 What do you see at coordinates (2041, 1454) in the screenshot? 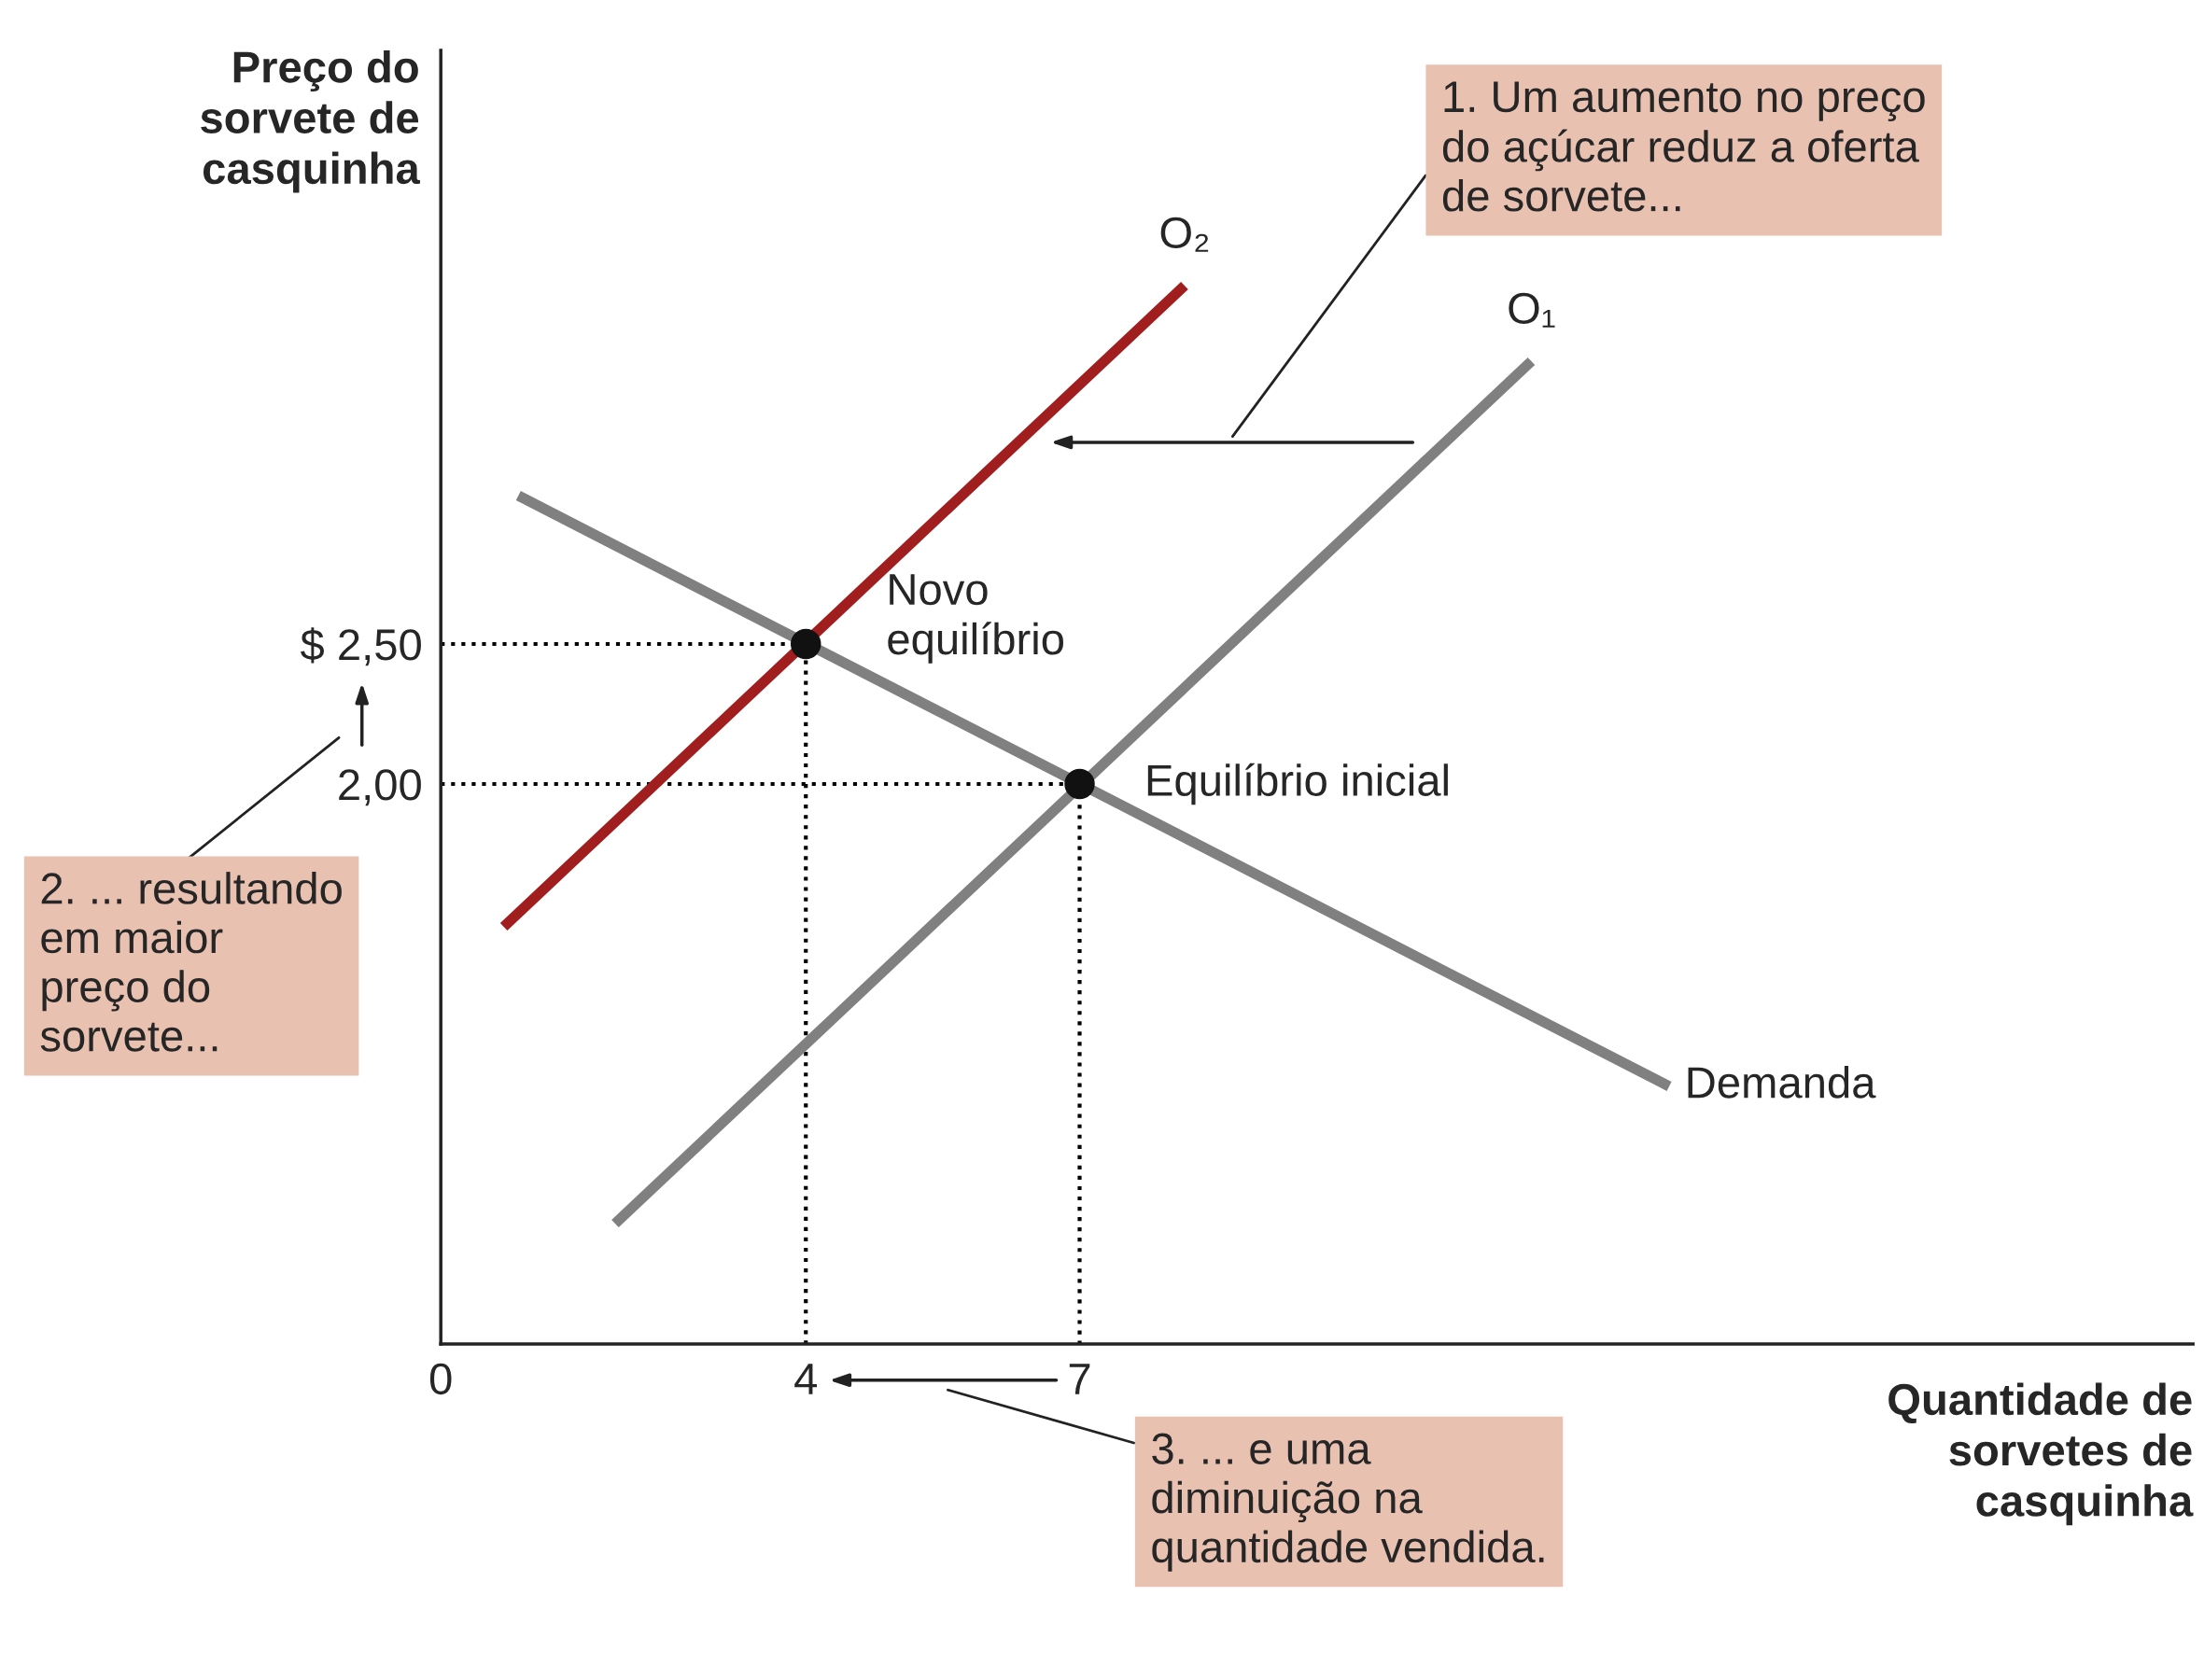
I see `x-axis-title: Quantidade de sorvetes de casquinha` at bounding box center [2041, 1454].